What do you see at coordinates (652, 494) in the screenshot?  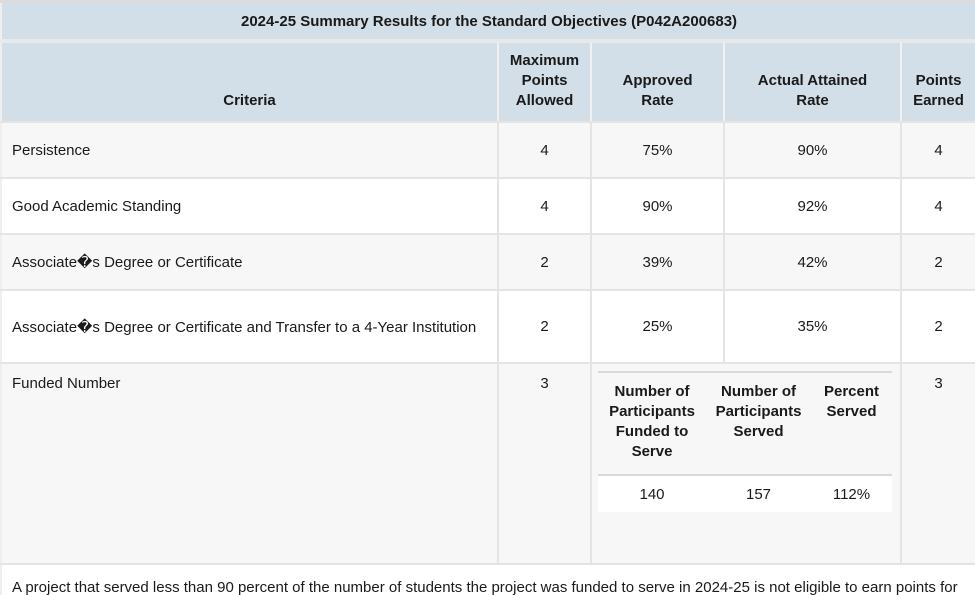 I see `funded-to-serve-value: 140` at bounding box center [652, 494].